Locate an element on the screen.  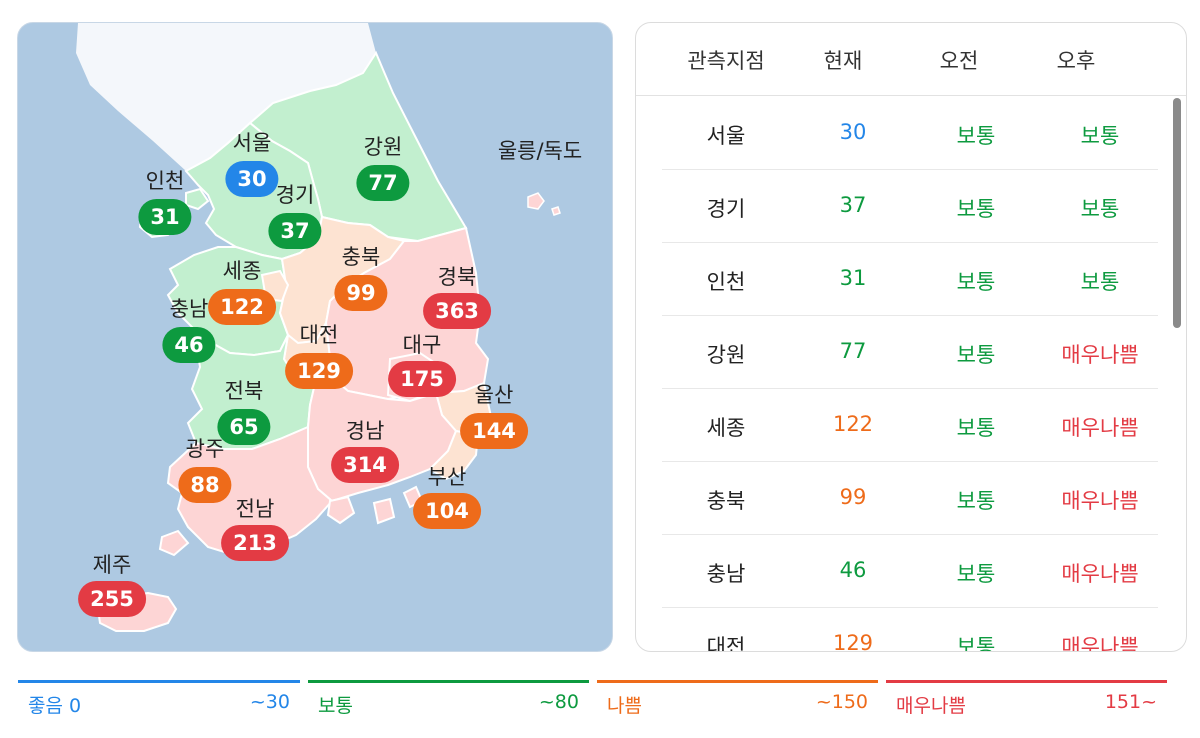
table-row: 충북 99 보통 매우나쁨 is located at coordinates (910, 498).